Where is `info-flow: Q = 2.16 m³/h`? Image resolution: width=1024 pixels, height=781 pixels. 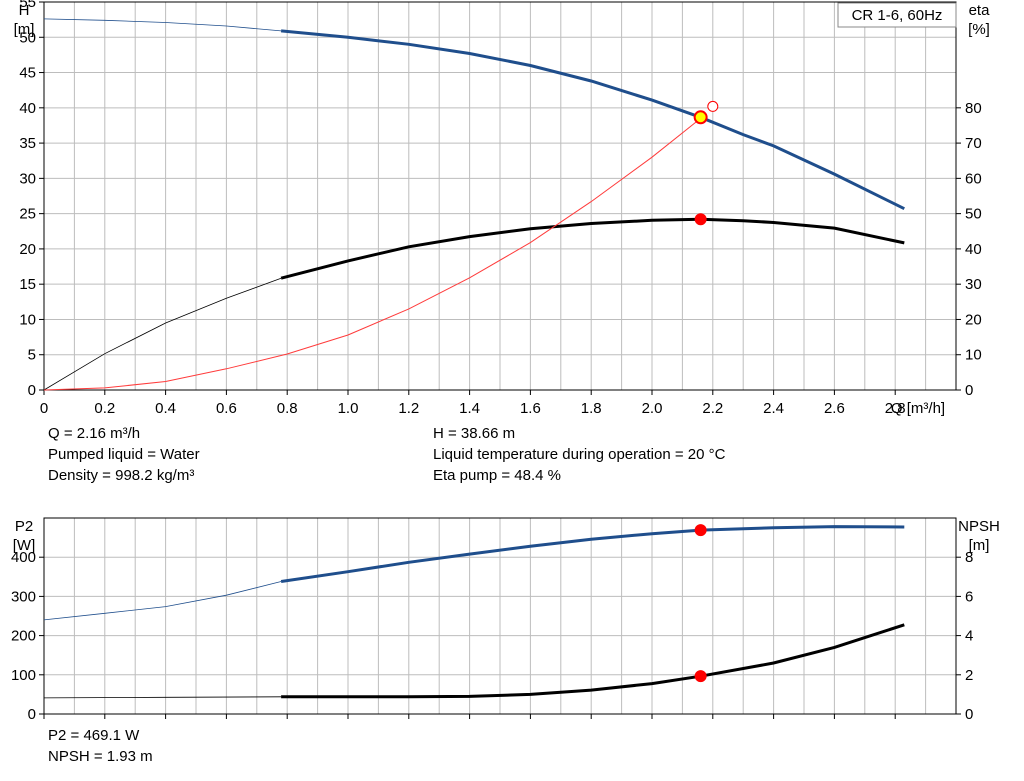 info-flow: Q = 2.16 m³/h is located at coordinates (94, 433).